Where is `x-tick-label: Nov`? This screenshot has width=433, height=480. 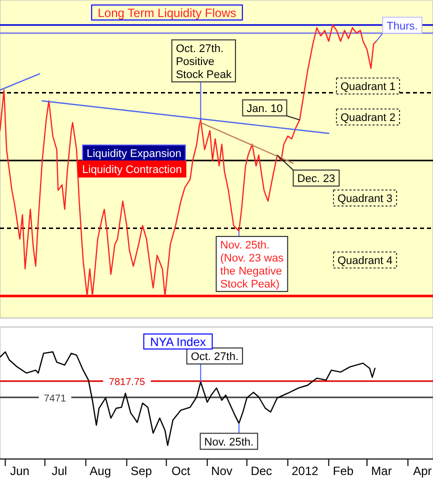 x-tick-label: Nov is located at coordinates (221, 471).